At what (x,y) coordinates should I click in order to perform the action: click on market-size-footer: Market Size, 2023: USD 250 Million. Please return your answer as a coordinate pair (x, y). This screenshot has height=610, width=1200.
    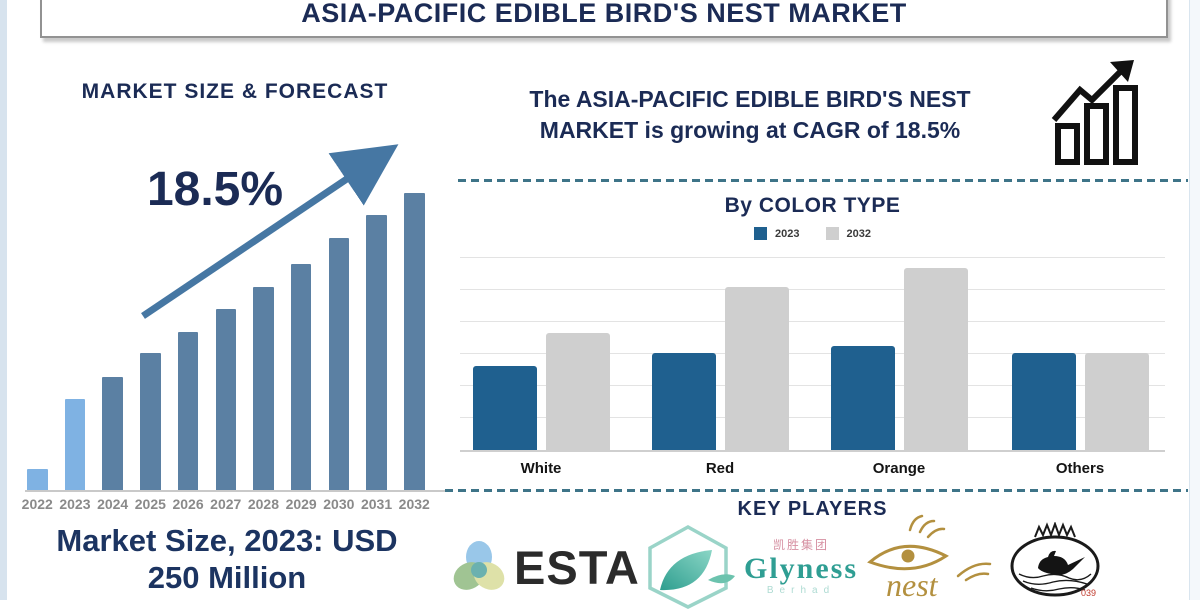
    Looking at the image, I should click on (227, 559).